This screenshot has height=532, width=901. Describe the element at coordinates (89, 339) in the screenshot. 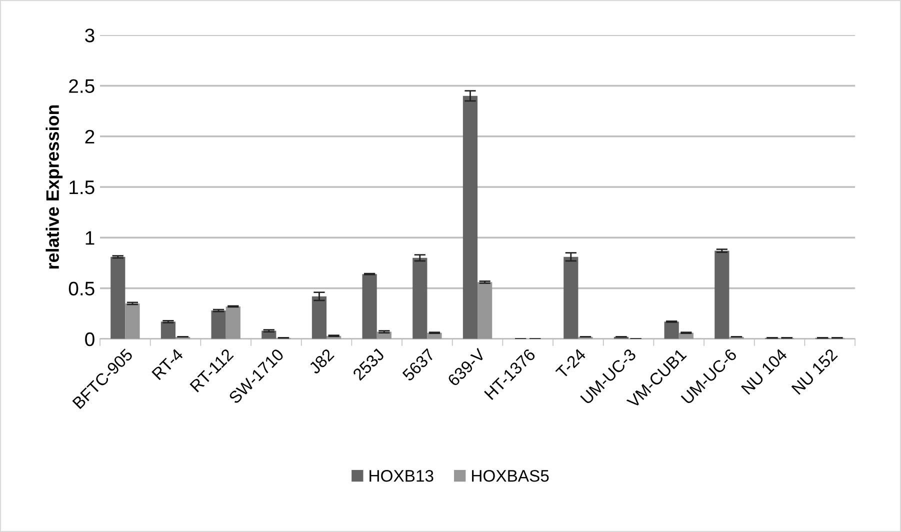

I see `y-tick-label: 0` at that location.